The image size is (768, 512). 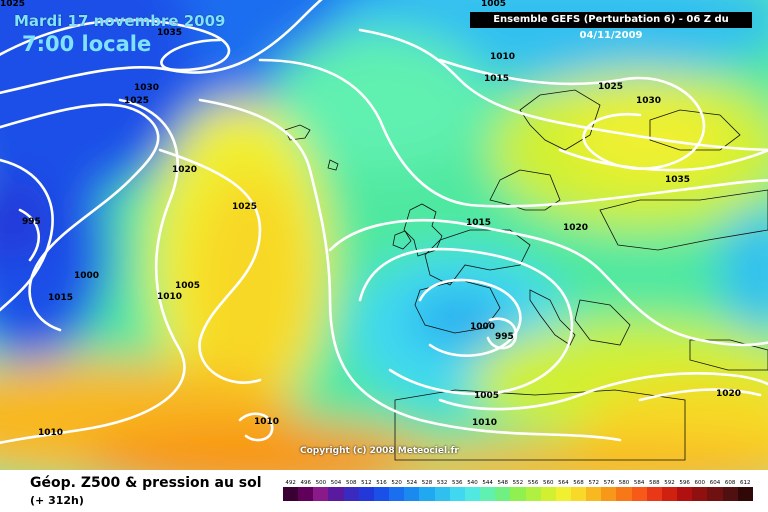 I want to click on scale-value: 528, so click(x=427, y=483).